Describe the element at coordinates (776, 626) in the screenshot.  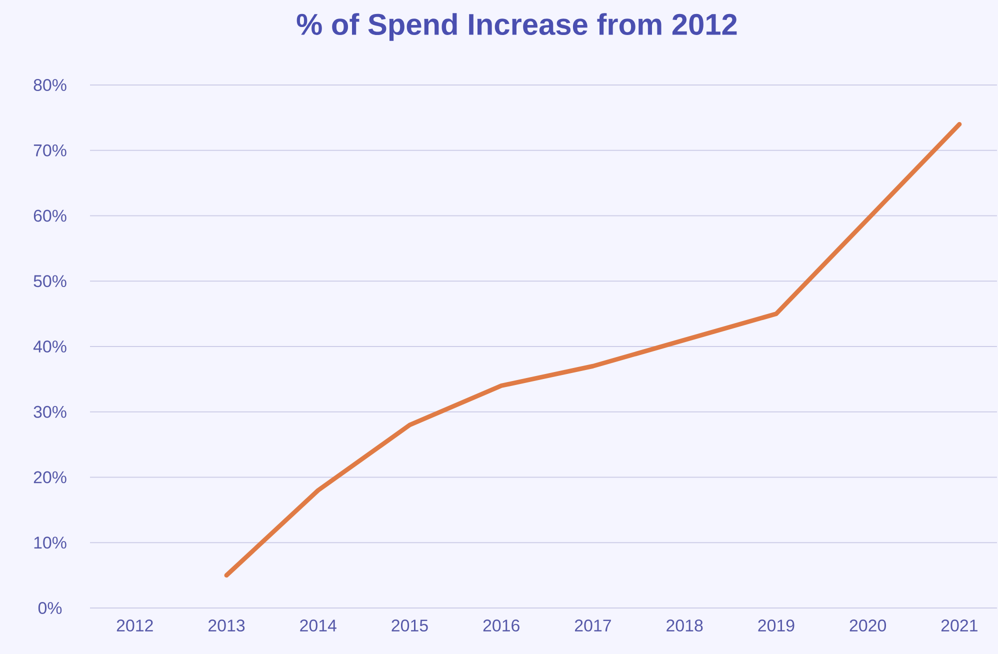
I see `x-tick-label: 2019` at that location.